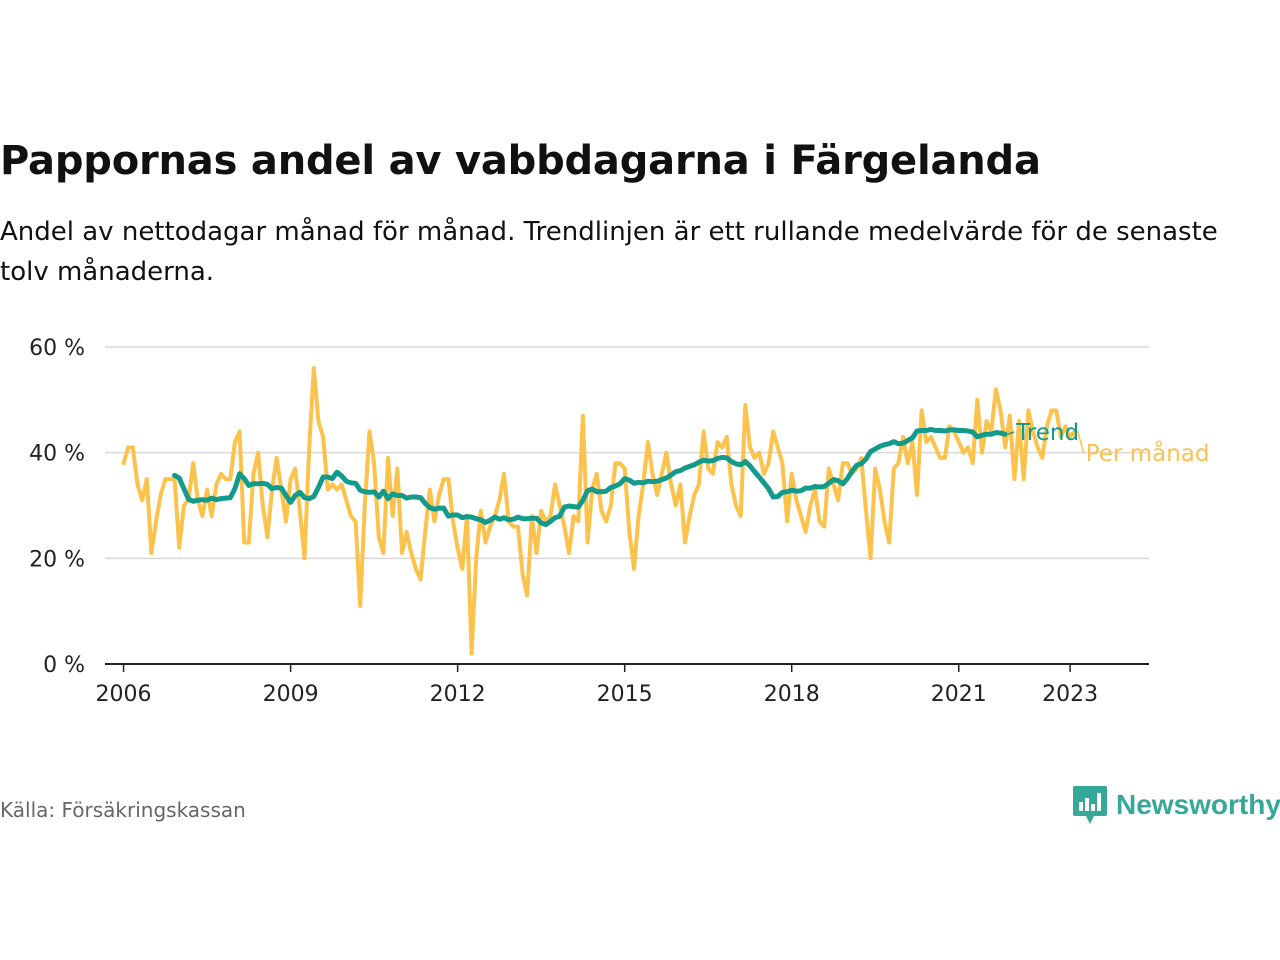  Describe the element at coordinates (124, 694) in the screenshot. I see `x-tick-label: 2006` at that location.